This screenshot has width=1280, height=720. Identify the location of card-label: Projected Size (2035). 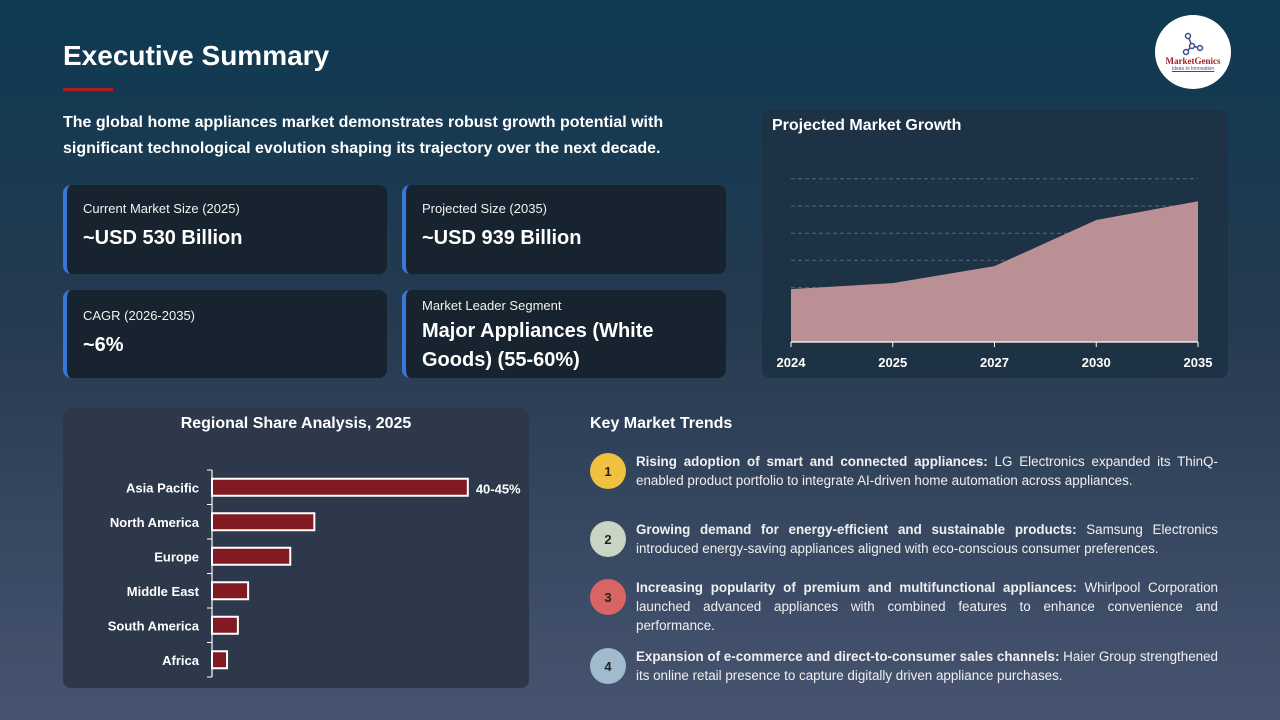
(485, 208).